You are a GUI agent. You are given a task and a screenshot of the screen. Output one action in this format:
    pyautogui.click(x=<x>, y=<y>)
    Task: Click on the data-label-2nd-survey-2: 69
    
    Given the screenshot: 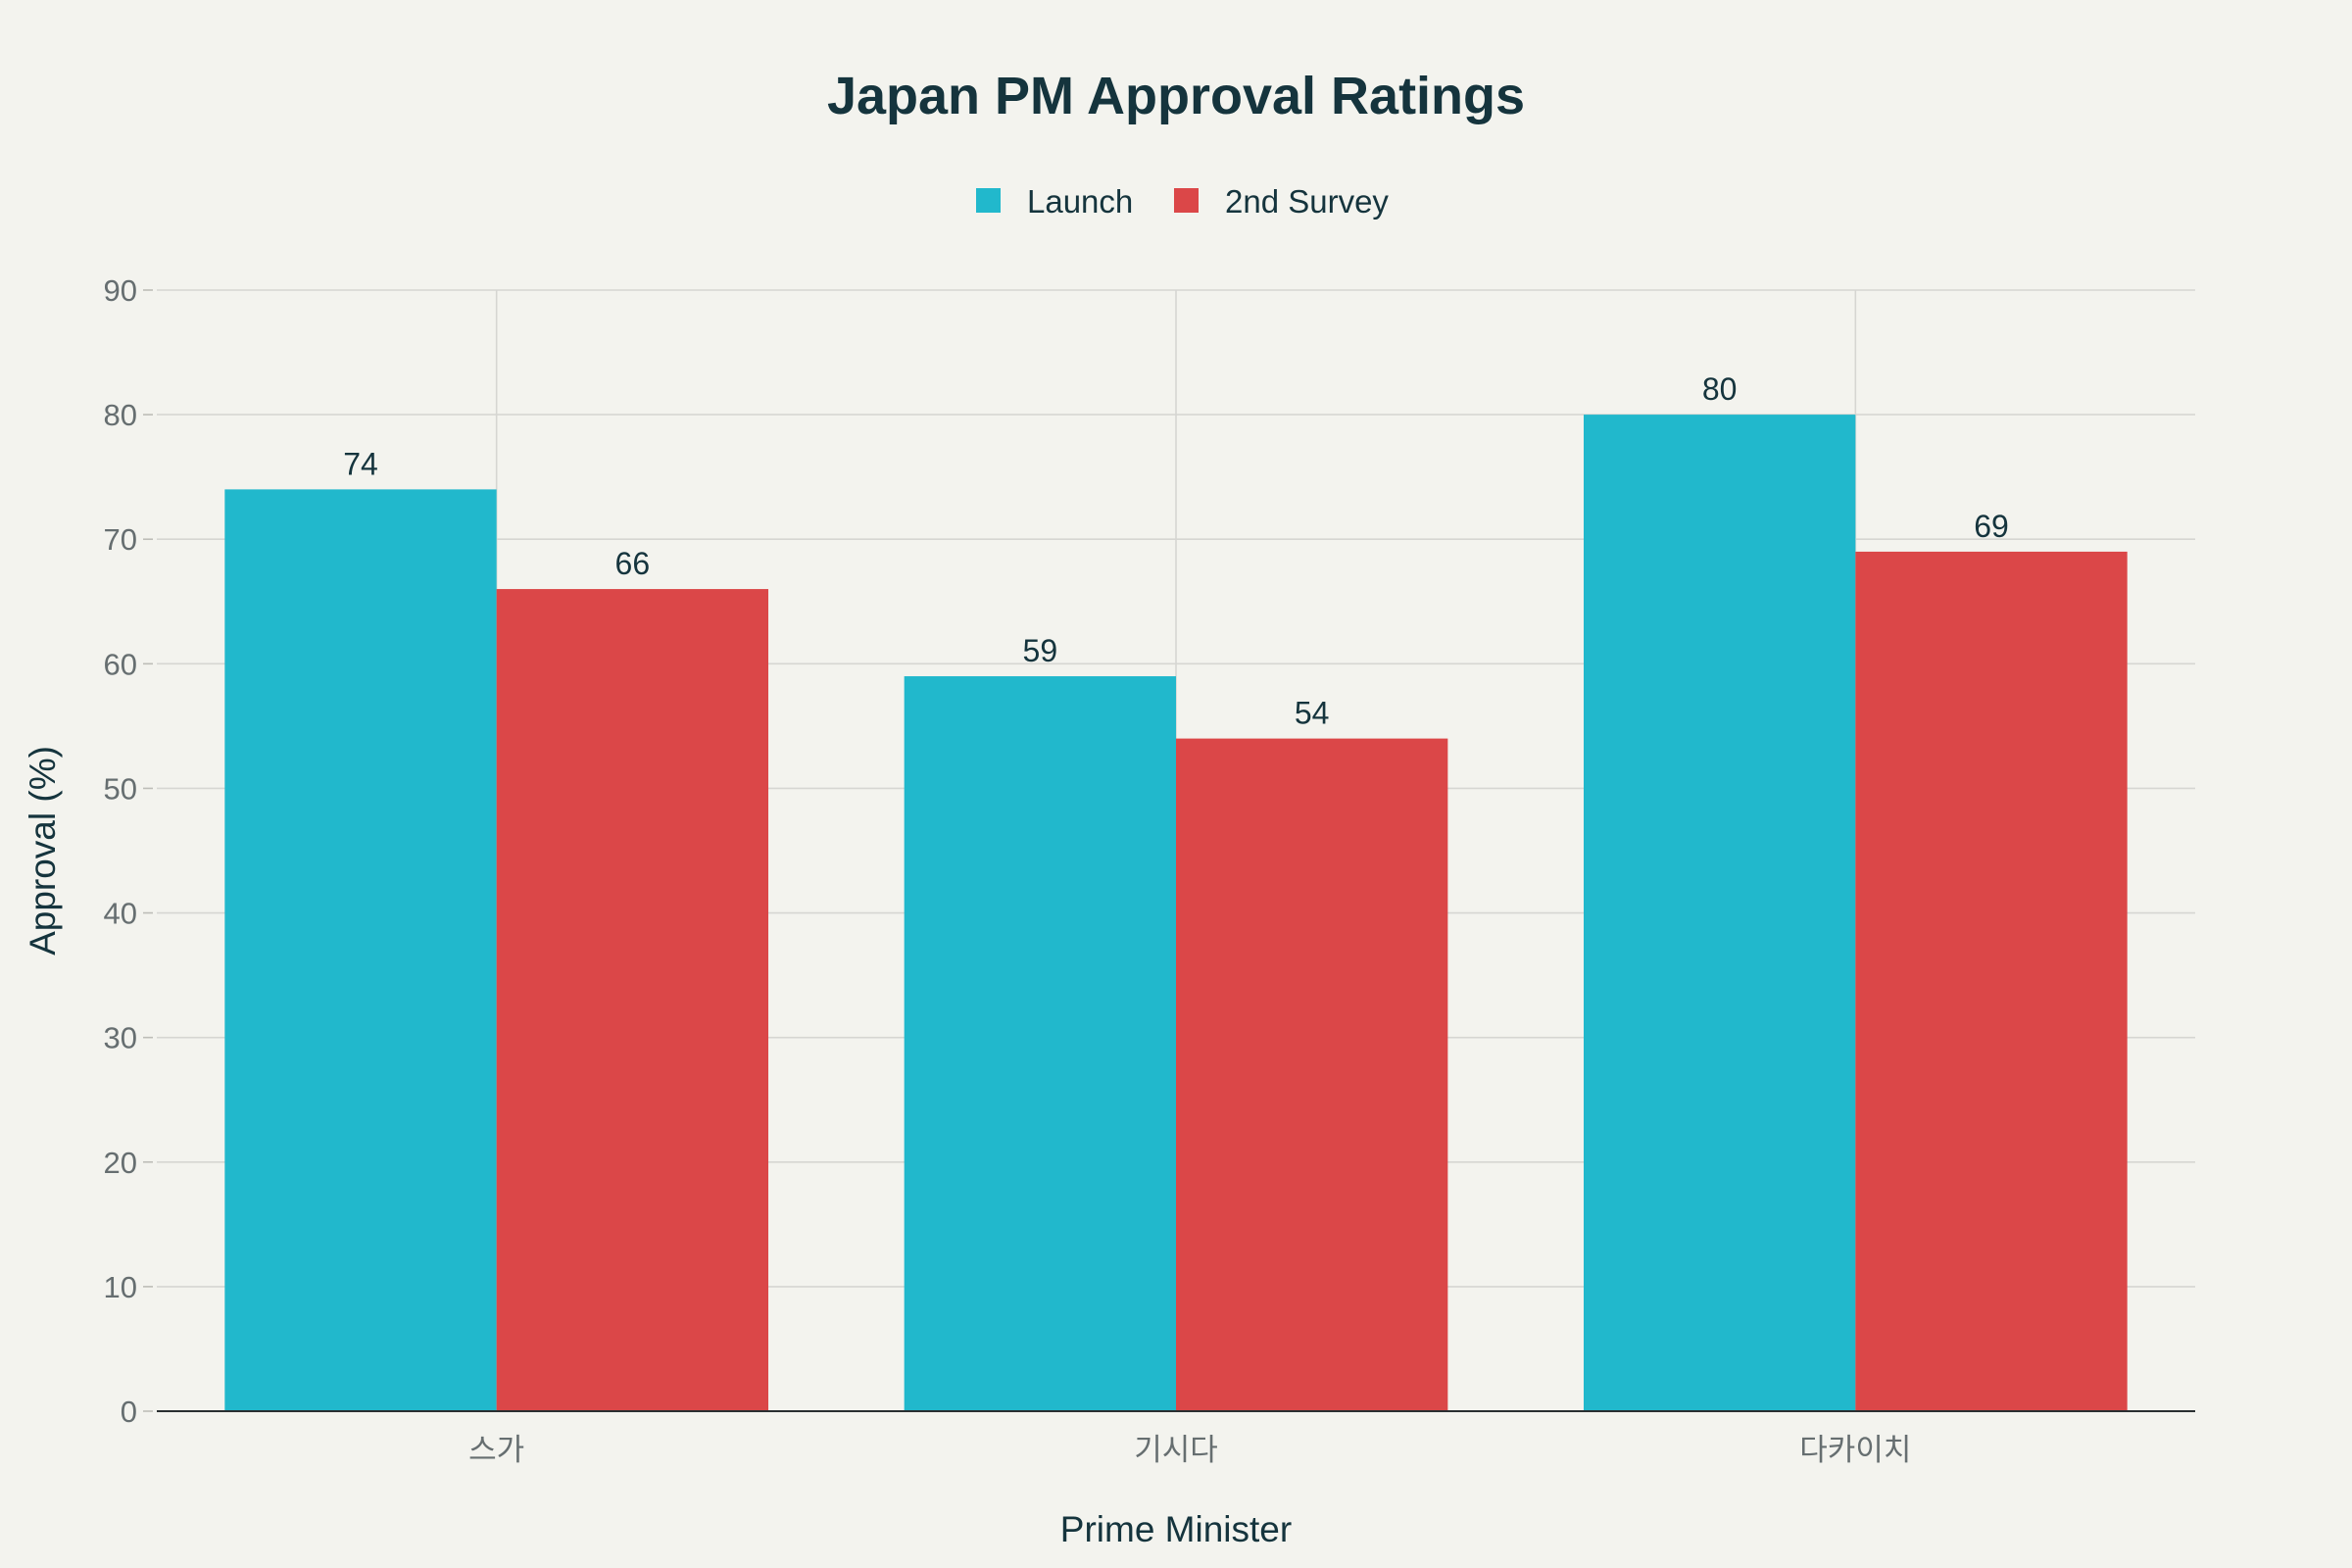 What is the action you would take?
    pyautogui.click(x=1991, y=526)
    